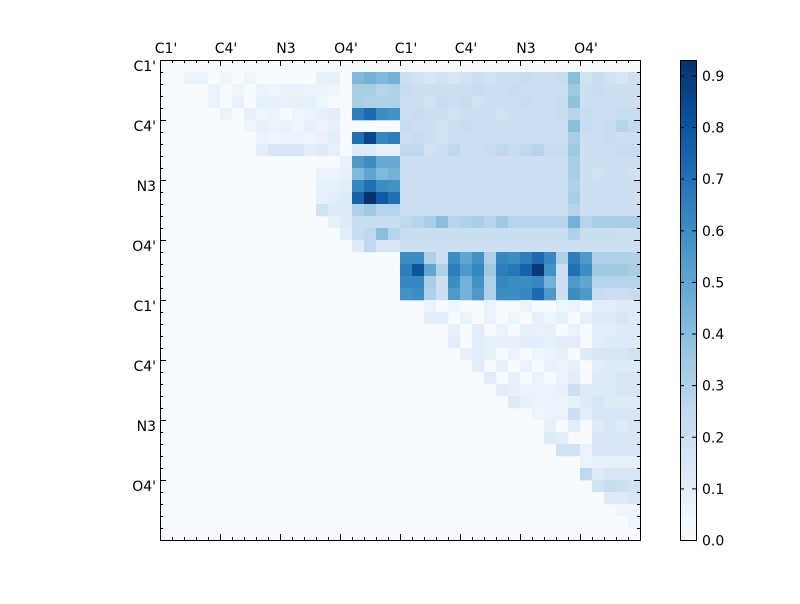  Describe the element at coordinates (713, 129) in the screenshot. I see `colorbar-tick-label: 0.8` at that location.